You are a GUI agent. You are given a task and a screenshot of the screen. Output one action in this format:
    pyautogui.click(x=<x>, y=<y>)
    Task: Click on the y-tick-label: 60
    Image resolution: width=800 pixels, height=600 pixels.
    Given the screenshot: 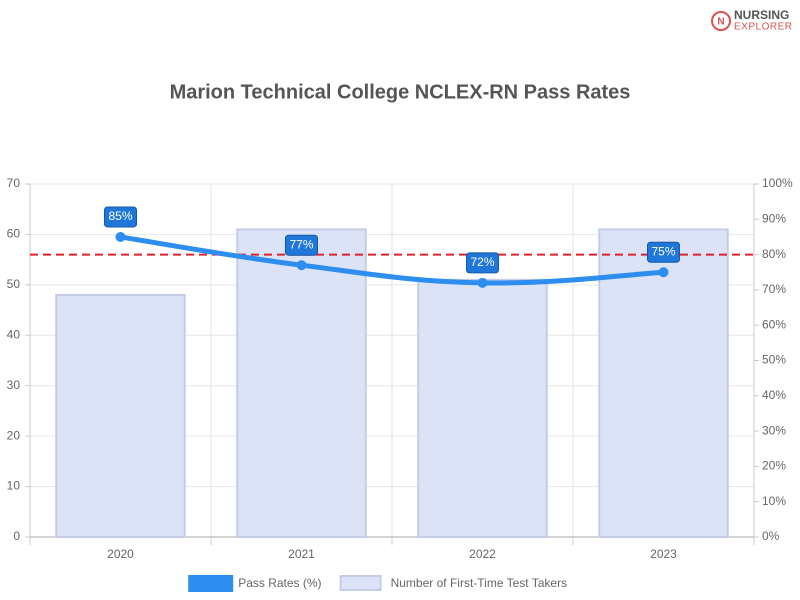 What is the action you would take?
    pyautogui.click(x=14, y=234)
    